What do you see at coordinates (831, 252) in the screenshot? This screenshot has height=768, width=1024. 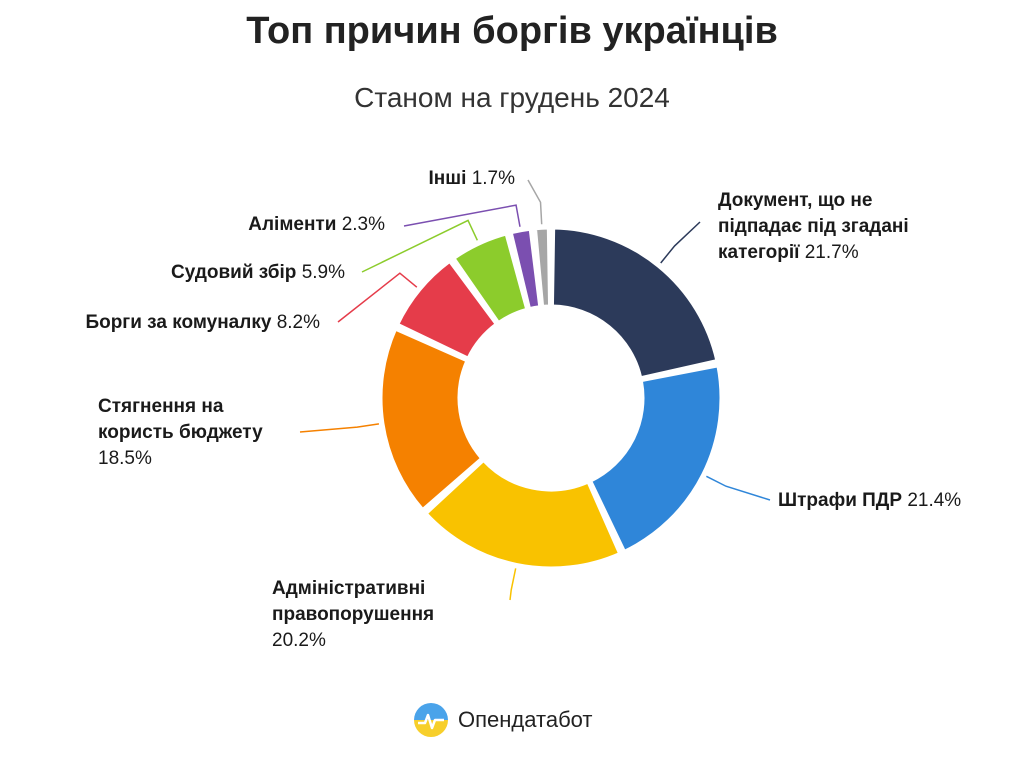 I see `label-document-value: 21.7%` at bounding box center [831, 252].